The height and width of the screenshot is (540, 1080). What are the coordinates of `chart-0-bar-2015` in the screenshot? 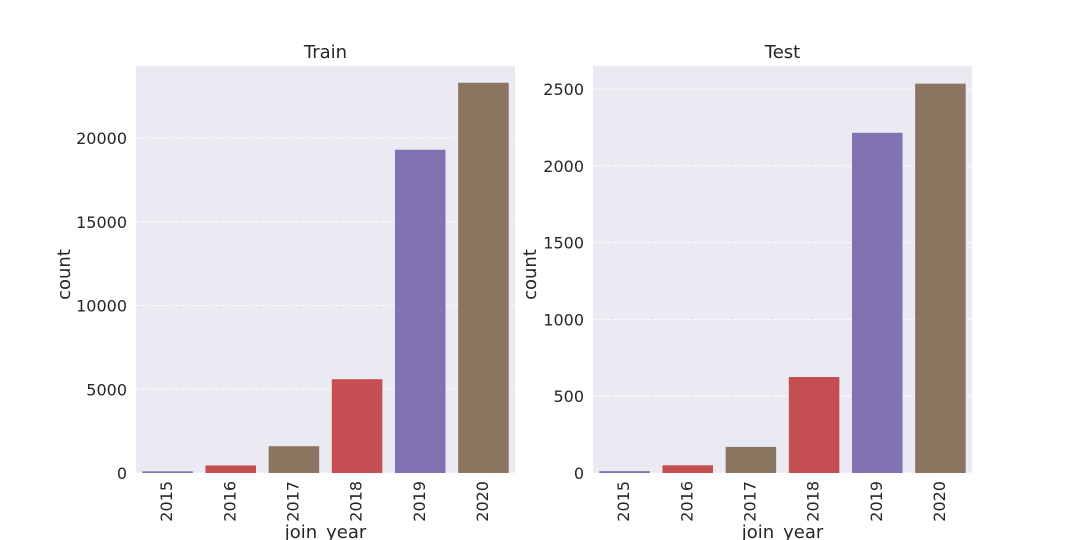 It's located at (167, 472).